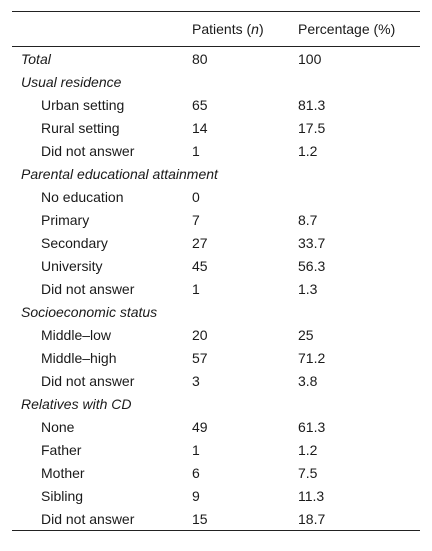  What do you see at coordinates (200, 104) in the screenshot?
I see `row-patients: 65` at bounding box center [200, 104].